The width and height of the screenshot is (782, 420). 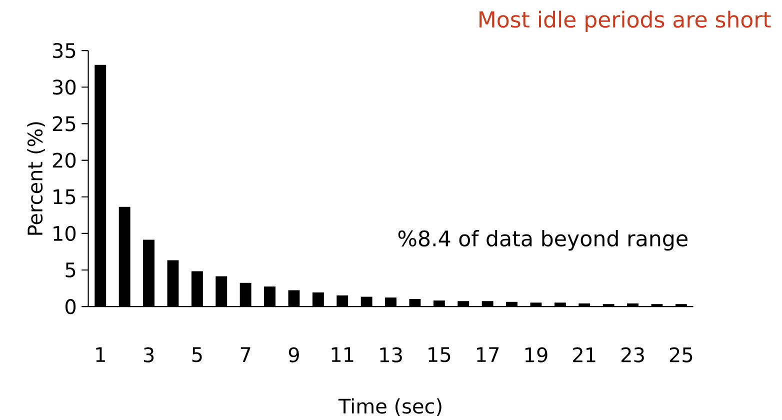 What do you see at coordinates (390, 407) in the screenshot?
I see `x-axis-title: Time (sec)` at bounding box center [390, 407].